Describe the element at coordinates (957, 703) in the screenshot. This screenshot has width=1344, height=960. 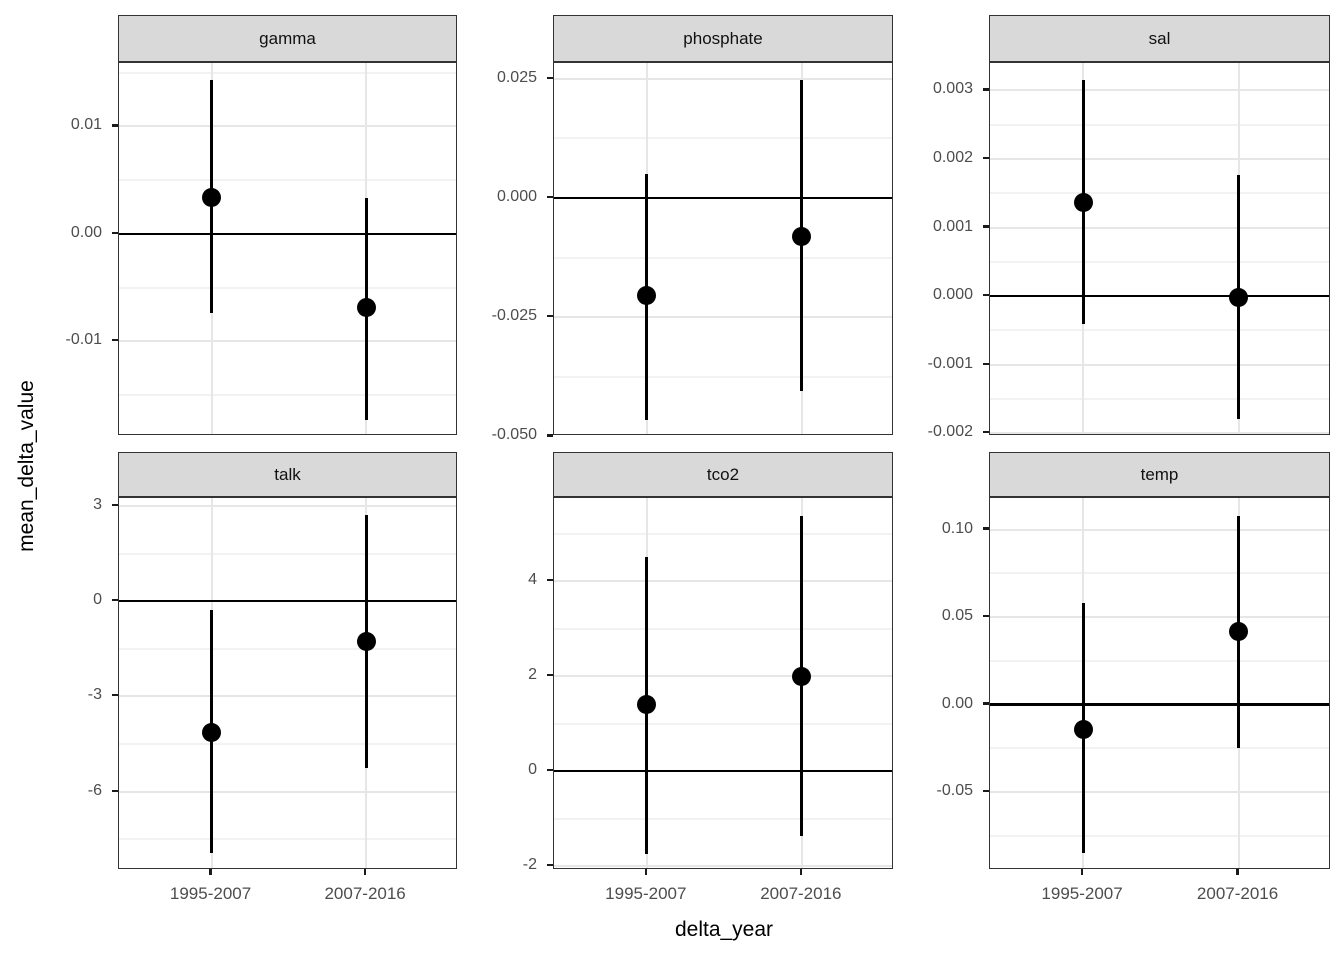
I see `y-tick-label: 0.00` at that location.